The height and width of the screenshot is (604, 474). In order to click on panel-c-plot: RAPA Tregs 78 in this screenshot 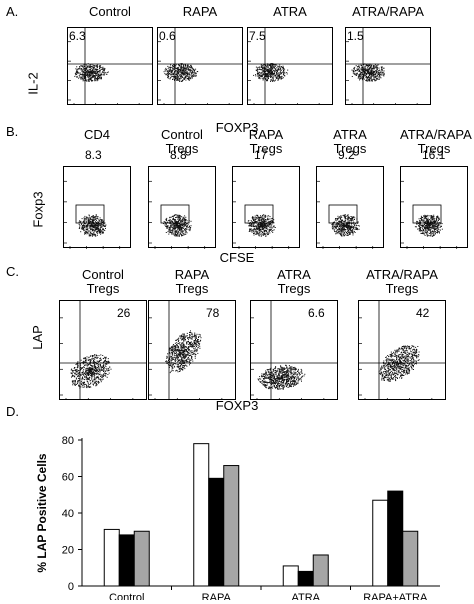, I will do `click(192, 334)`.